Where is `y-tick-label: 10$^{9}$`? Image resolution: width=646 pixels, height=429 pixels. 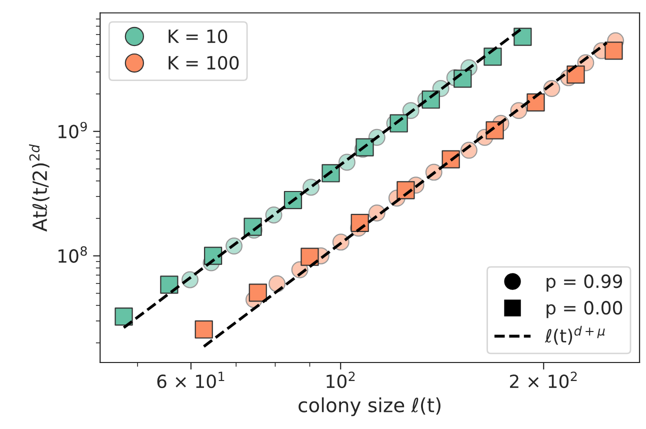 y-tick-label: 10$^{9}$ is located at coordinates (72, 130).